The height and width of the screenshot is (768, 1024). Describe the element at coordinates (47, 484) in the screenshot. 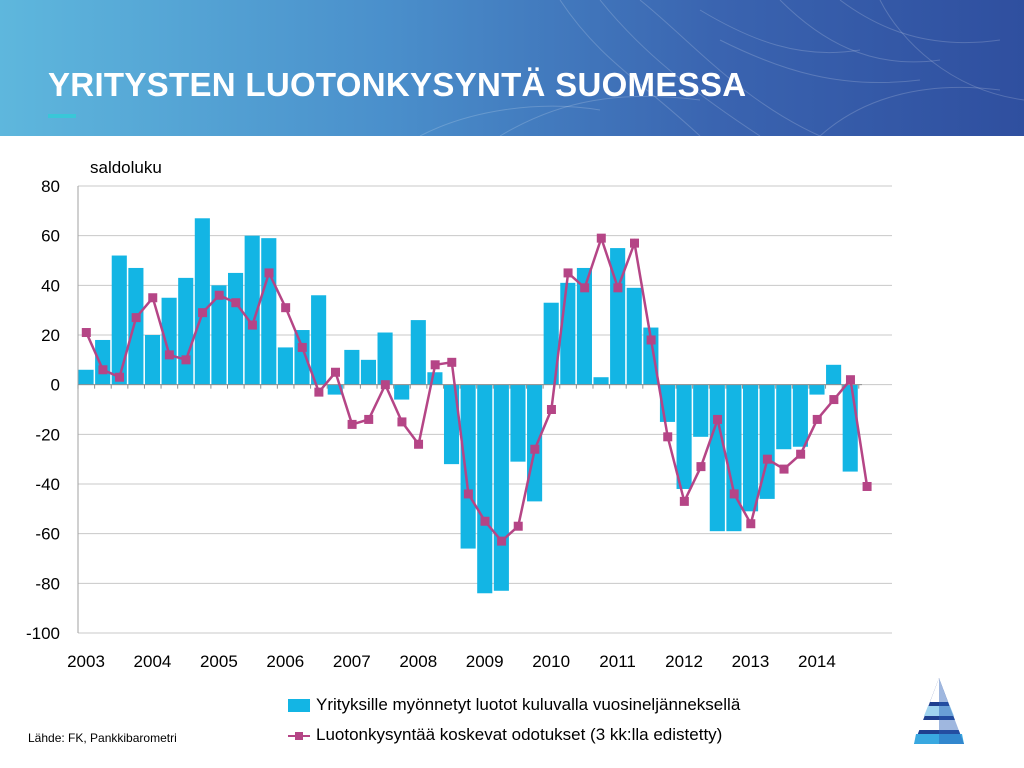

I see `y-tick-label: -40` at that location.